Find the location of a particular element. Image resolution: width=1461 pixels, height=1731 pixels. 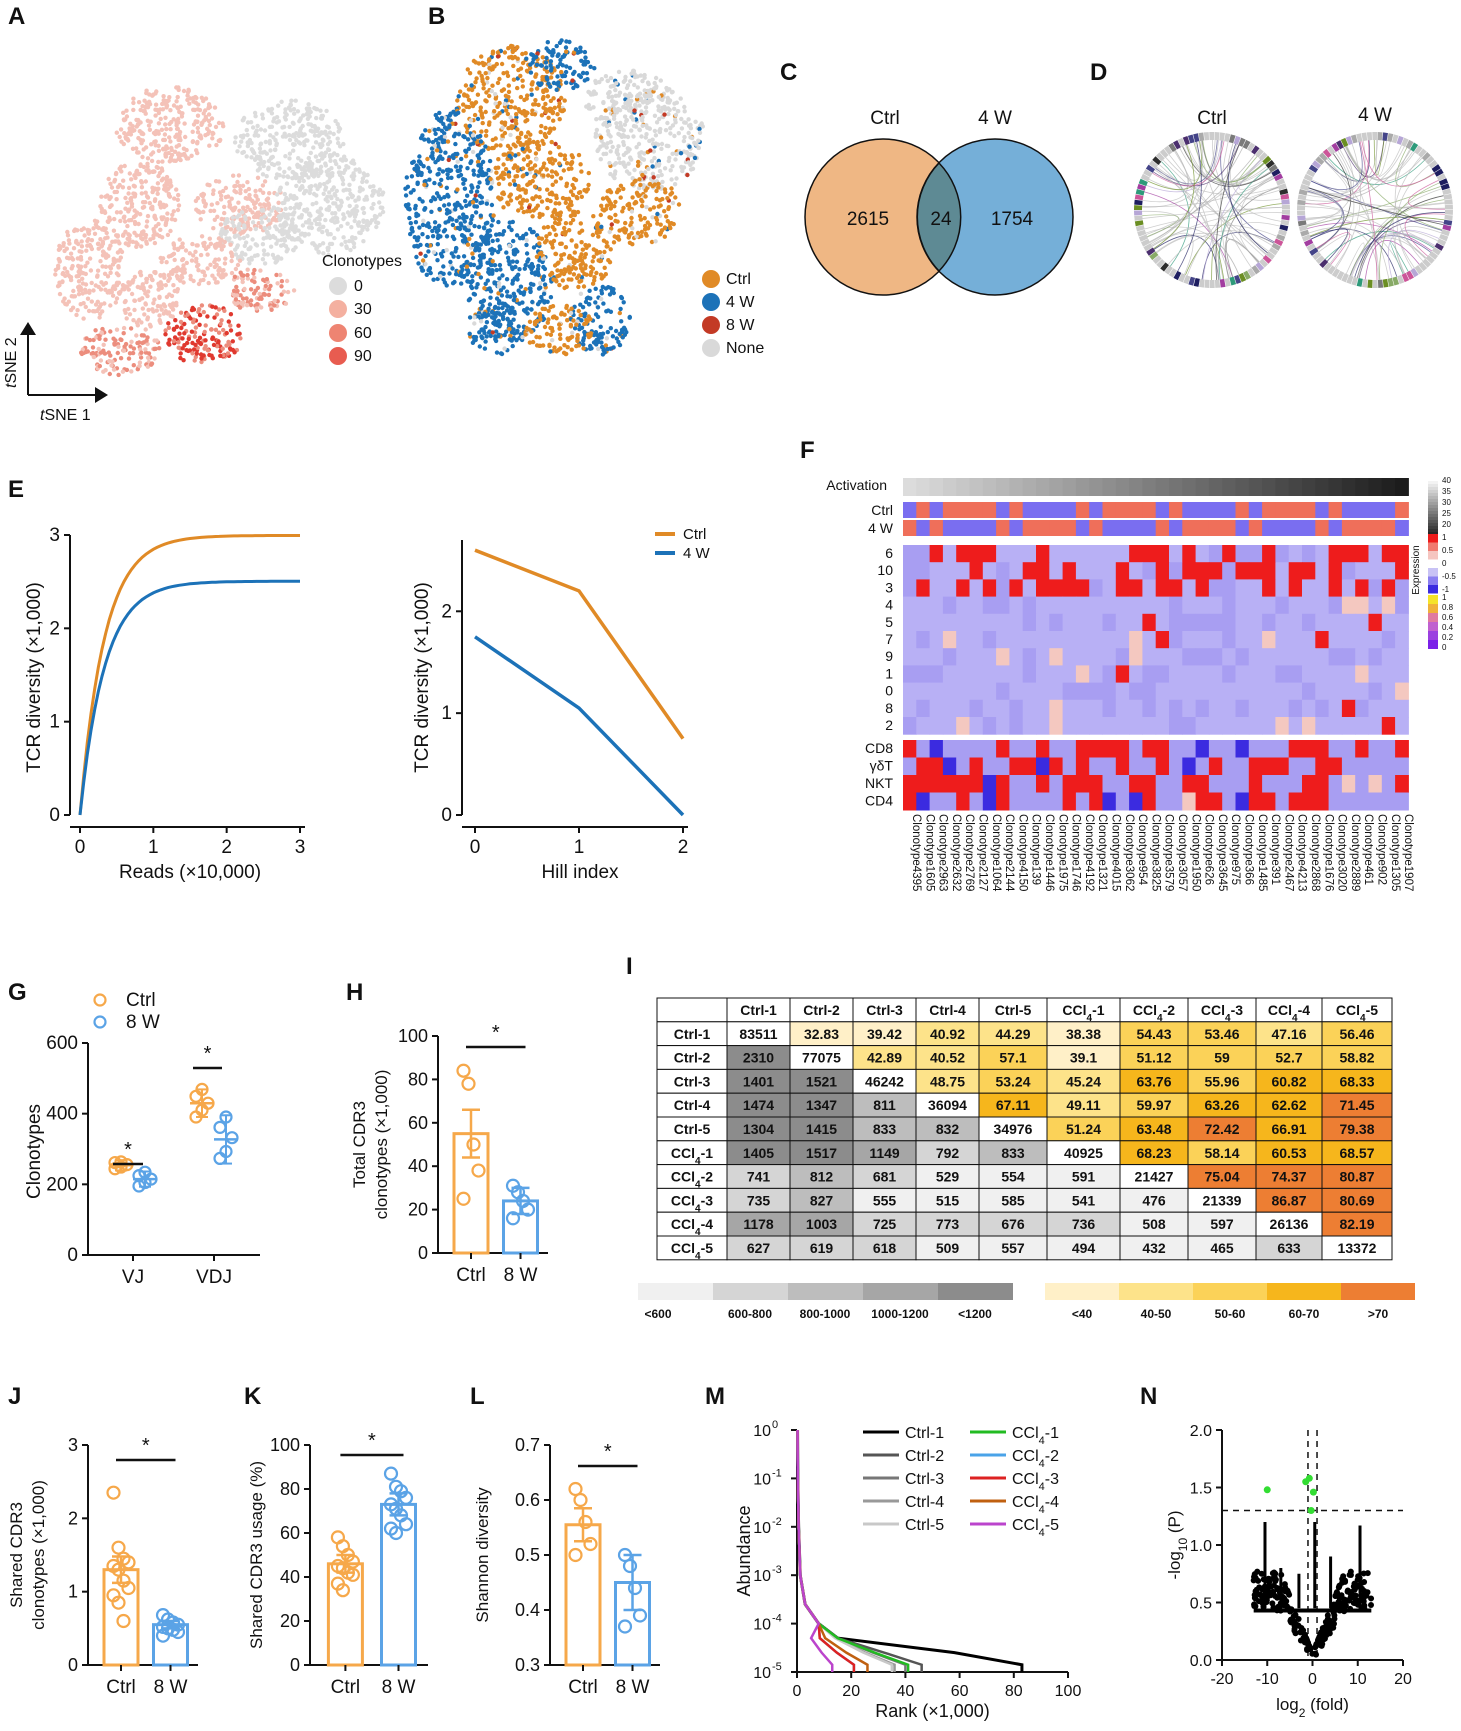

legend-label-30: 30 is located at coordinates (363, 309).